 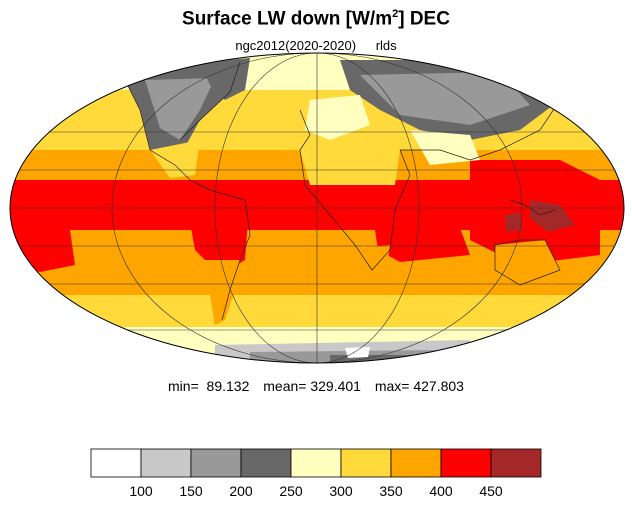 What do you see at coordinates (296, 45) in the screenshot?
I see `experiment-label: ngc2012(2020-2020)` at bounding box center [296, 45].